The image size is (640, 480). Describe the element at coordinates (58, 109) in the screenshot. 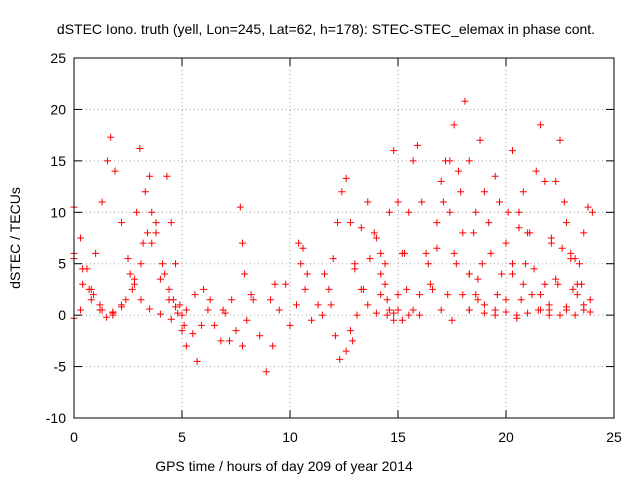

I see `y-tick-label: 20` at that location.